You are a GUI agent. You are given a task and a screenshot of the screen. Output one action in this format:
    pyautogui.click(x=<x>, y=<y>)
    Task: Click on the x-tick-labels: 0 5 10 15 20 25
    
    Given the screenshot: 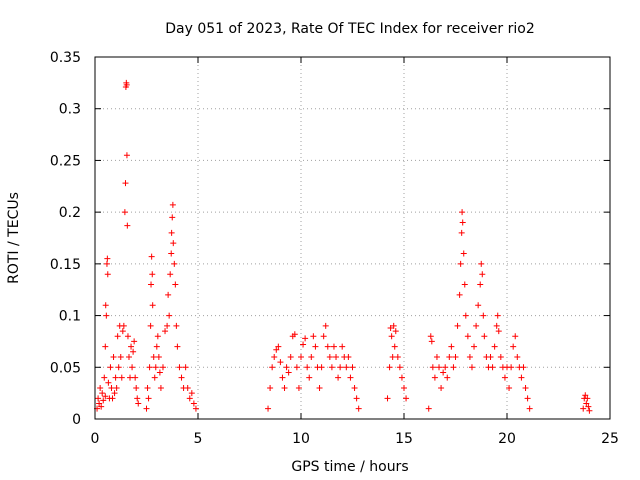 What is the action you would take?
    pyautogui.click(x=355, y=439)
    